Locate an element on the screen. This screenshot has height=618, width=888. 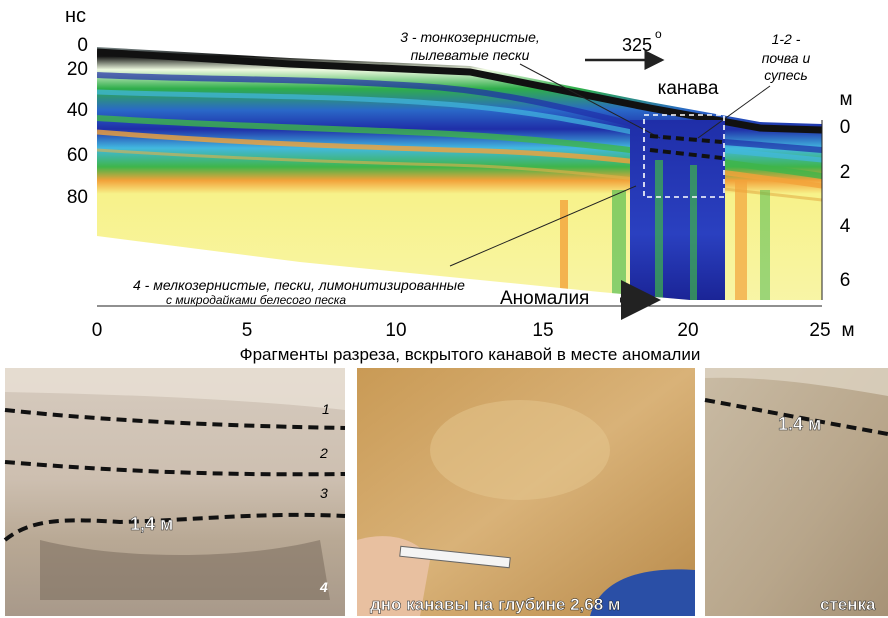
depth-tick: 0 is located at coordinates (845, 127).